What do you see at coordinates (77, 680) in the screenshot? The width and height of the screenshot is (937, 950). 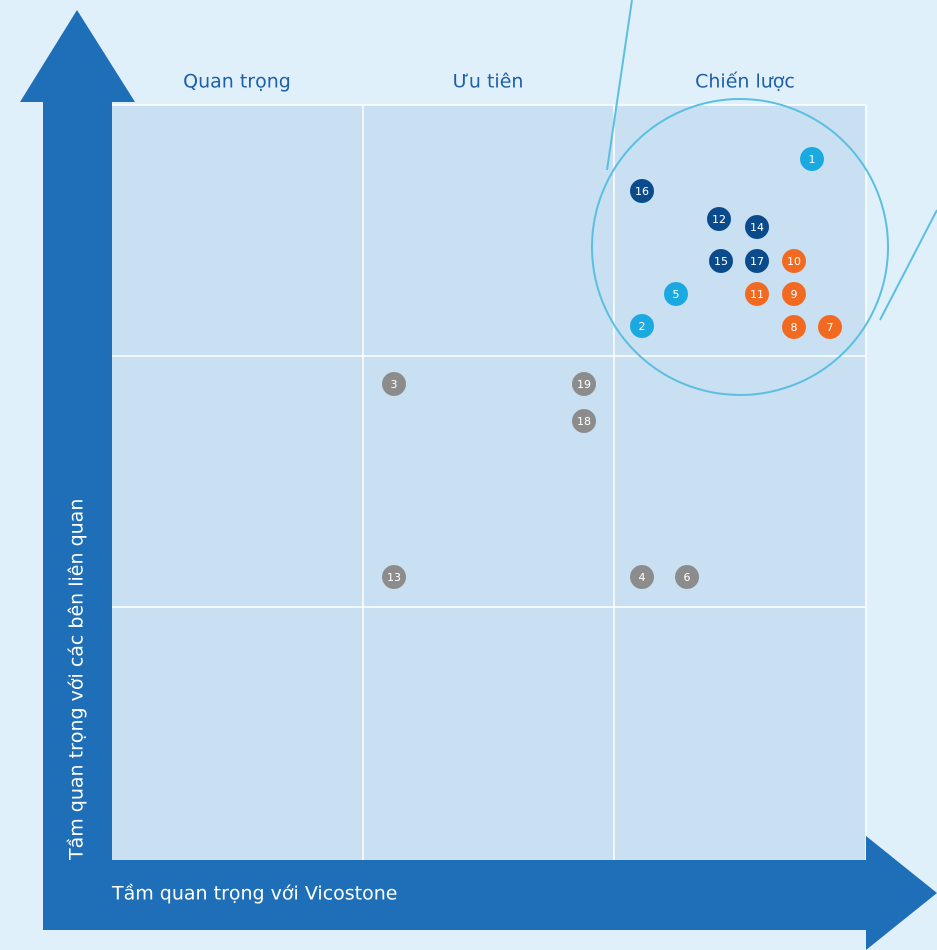 I see `y-axis-label: Tầm quan trọng với các bên liên quan` at bounding box center [77, 680].